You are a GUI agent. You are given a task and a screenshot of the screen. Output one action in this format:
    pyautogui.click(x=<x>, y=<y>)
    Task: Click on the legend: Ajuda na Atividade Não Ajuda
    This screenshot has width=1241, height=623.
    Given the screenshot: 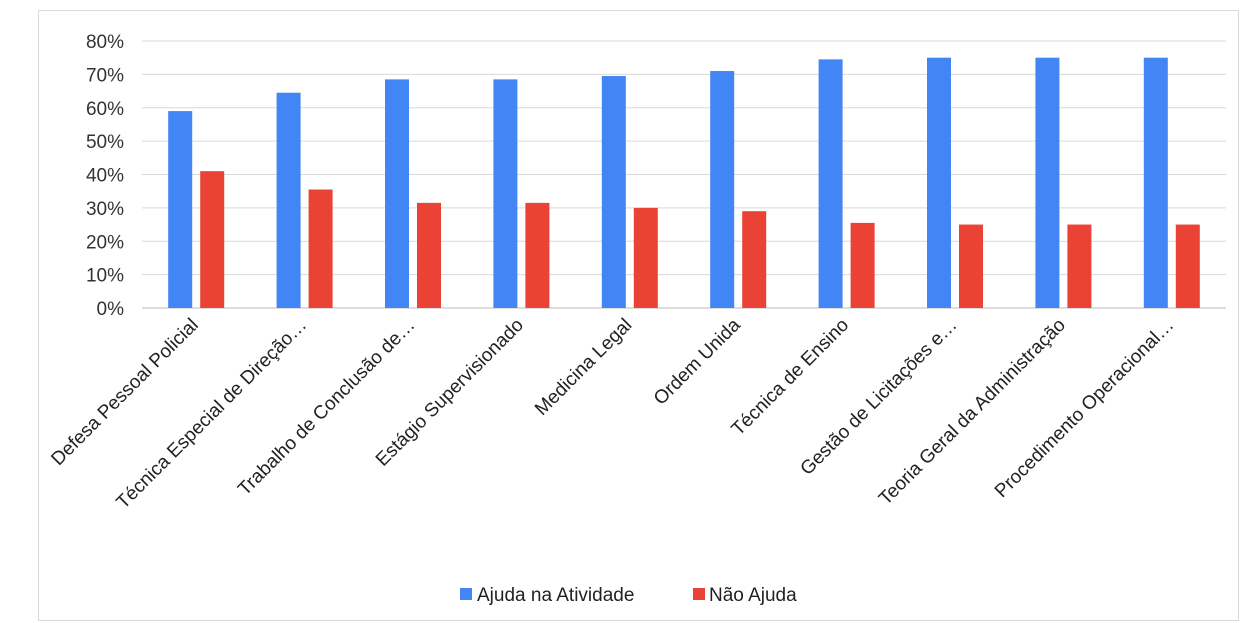 What is the action you would take?
    pyautogui.click(x=628, y=595)
    